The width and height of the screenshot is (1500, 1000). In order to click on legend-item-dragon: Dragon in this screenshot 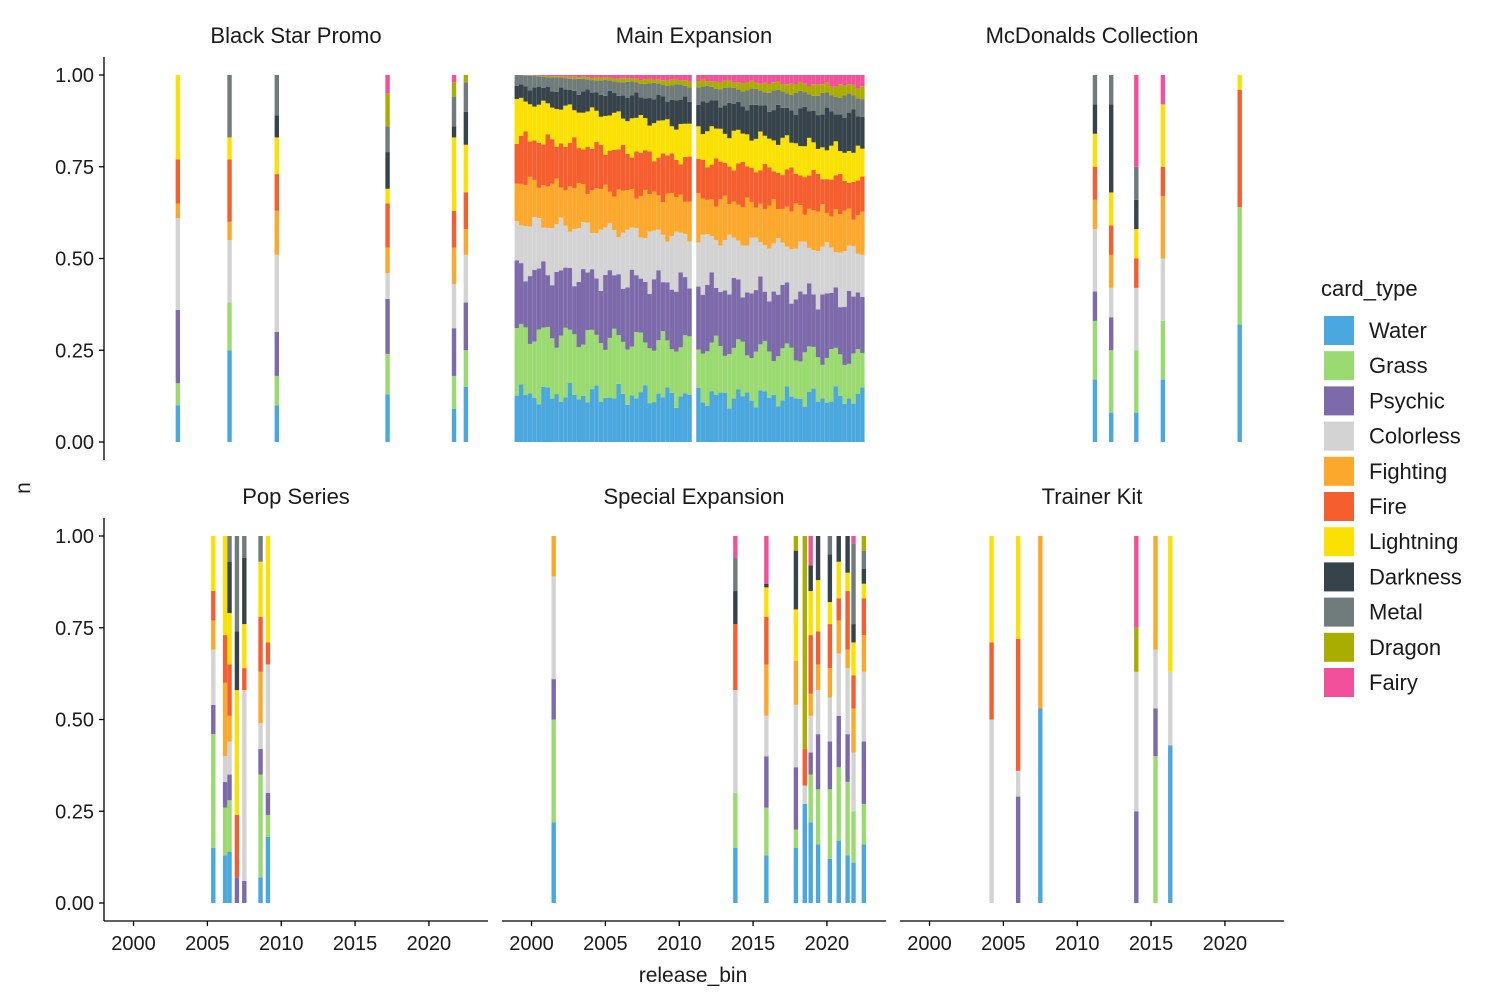, I will do `click(1382, 647)`.